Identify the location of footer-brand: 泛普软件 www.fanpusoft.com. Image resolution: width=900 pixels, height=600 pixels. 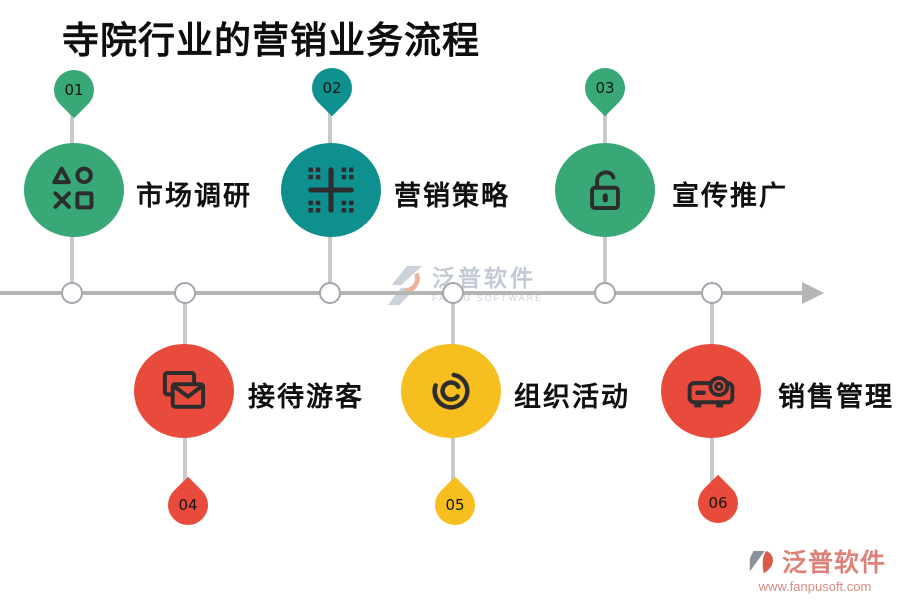
(815, 572).